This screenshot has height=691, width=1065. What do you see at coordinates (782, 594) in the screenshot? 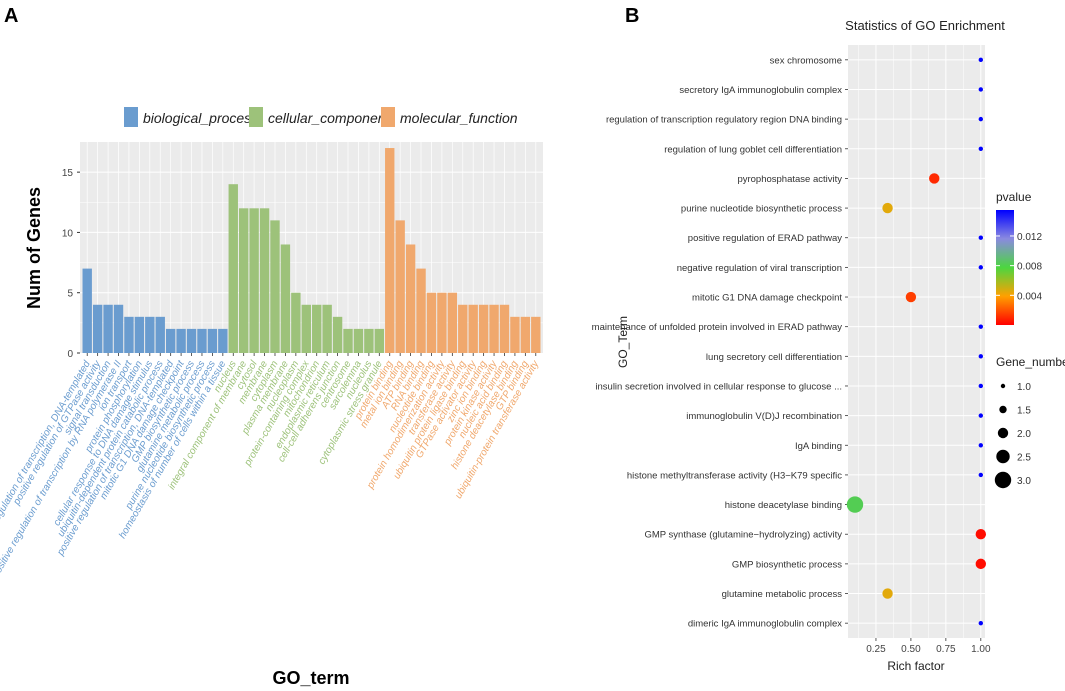
I see `term-label: glutamine metabolic process` at bounding box center [782, 594].